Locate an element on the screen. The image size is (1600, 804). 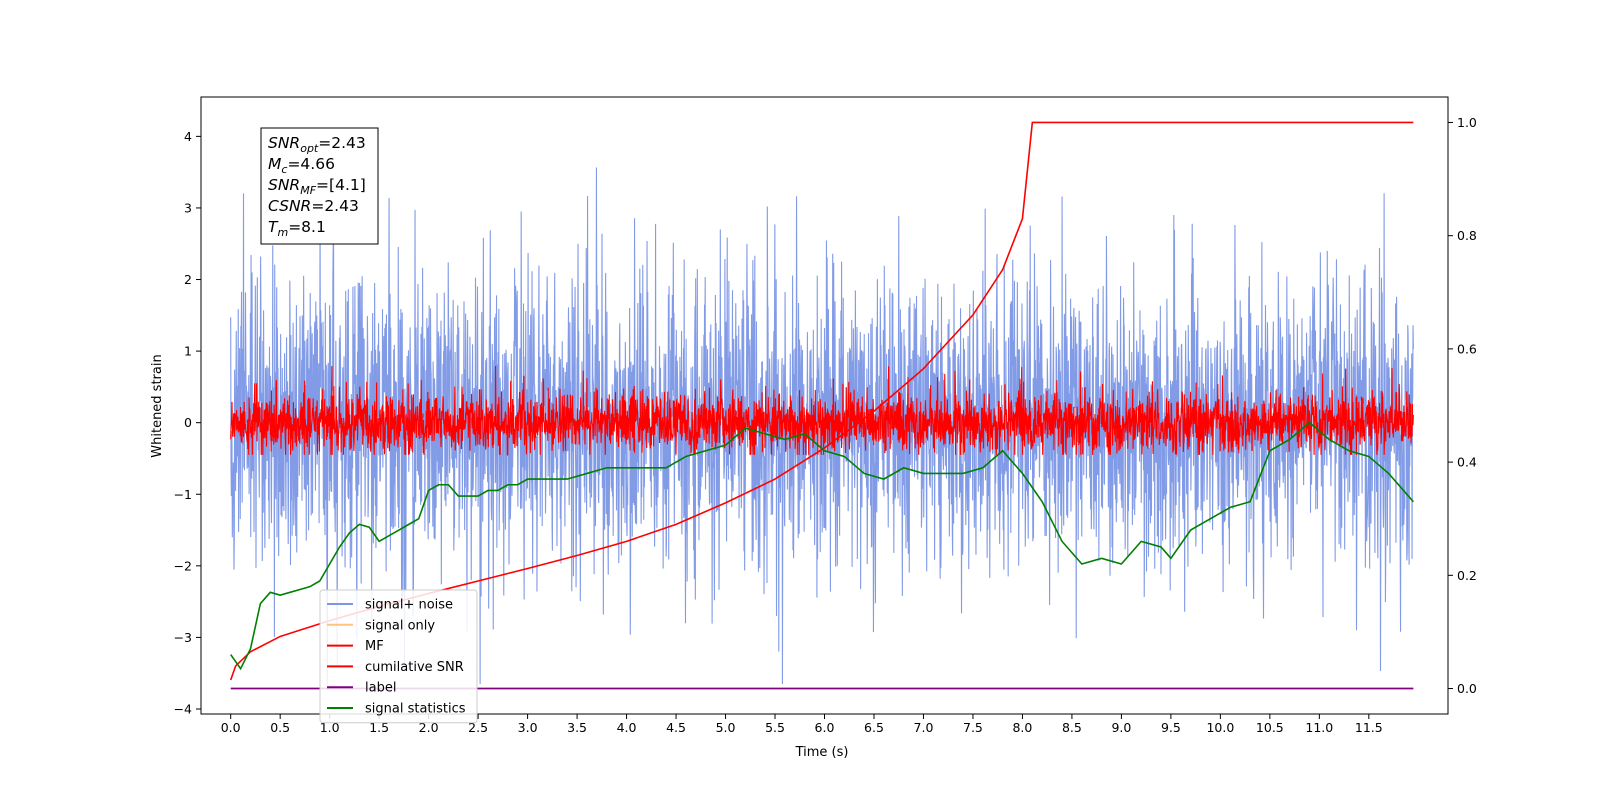
x-axis-label: Time (s) is located at coordinates (822, 752).